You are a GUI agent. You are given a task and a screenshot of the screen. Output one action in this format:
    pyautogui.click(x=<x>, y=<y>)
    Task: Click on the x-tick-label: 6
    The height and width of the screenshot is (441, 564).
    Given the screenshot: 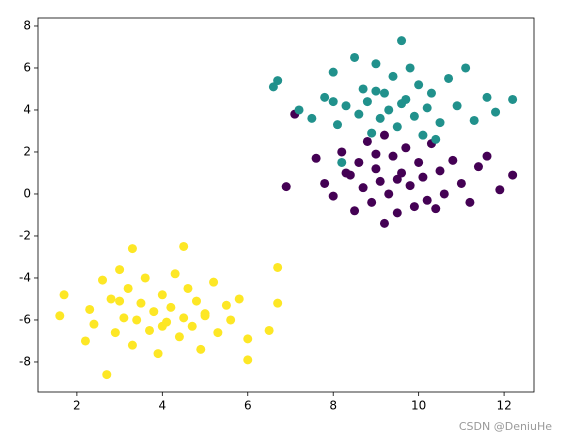 What is the action you would take?
    pyautogui.click(x=248, y=406)
    